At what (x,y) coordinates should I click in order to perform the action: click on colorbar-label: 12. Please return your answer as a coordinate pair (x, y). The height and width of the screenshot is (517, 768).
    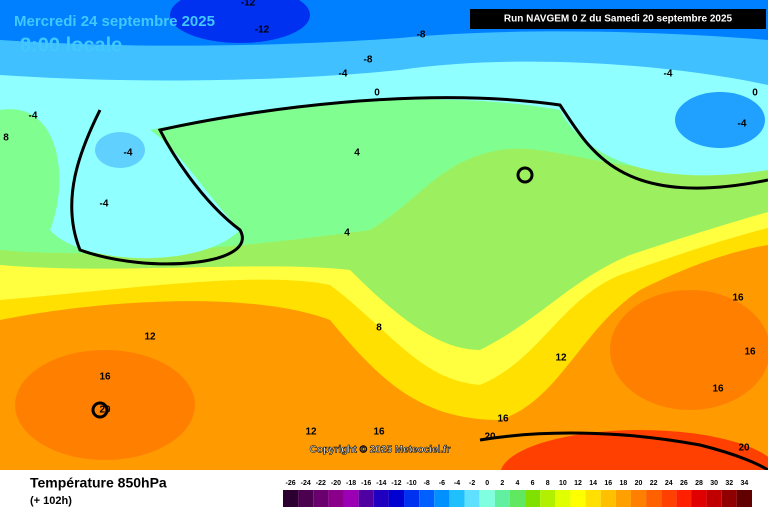
    Looking at the image, I should click on (578, 483).